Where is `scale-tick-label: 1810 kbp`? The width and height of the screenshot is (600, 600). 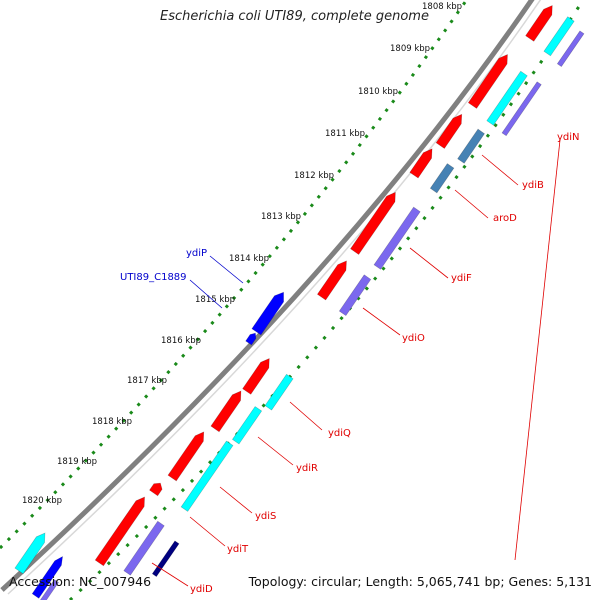 scale-tick-label: 1810 kbp is located at coordinates (378, 92).